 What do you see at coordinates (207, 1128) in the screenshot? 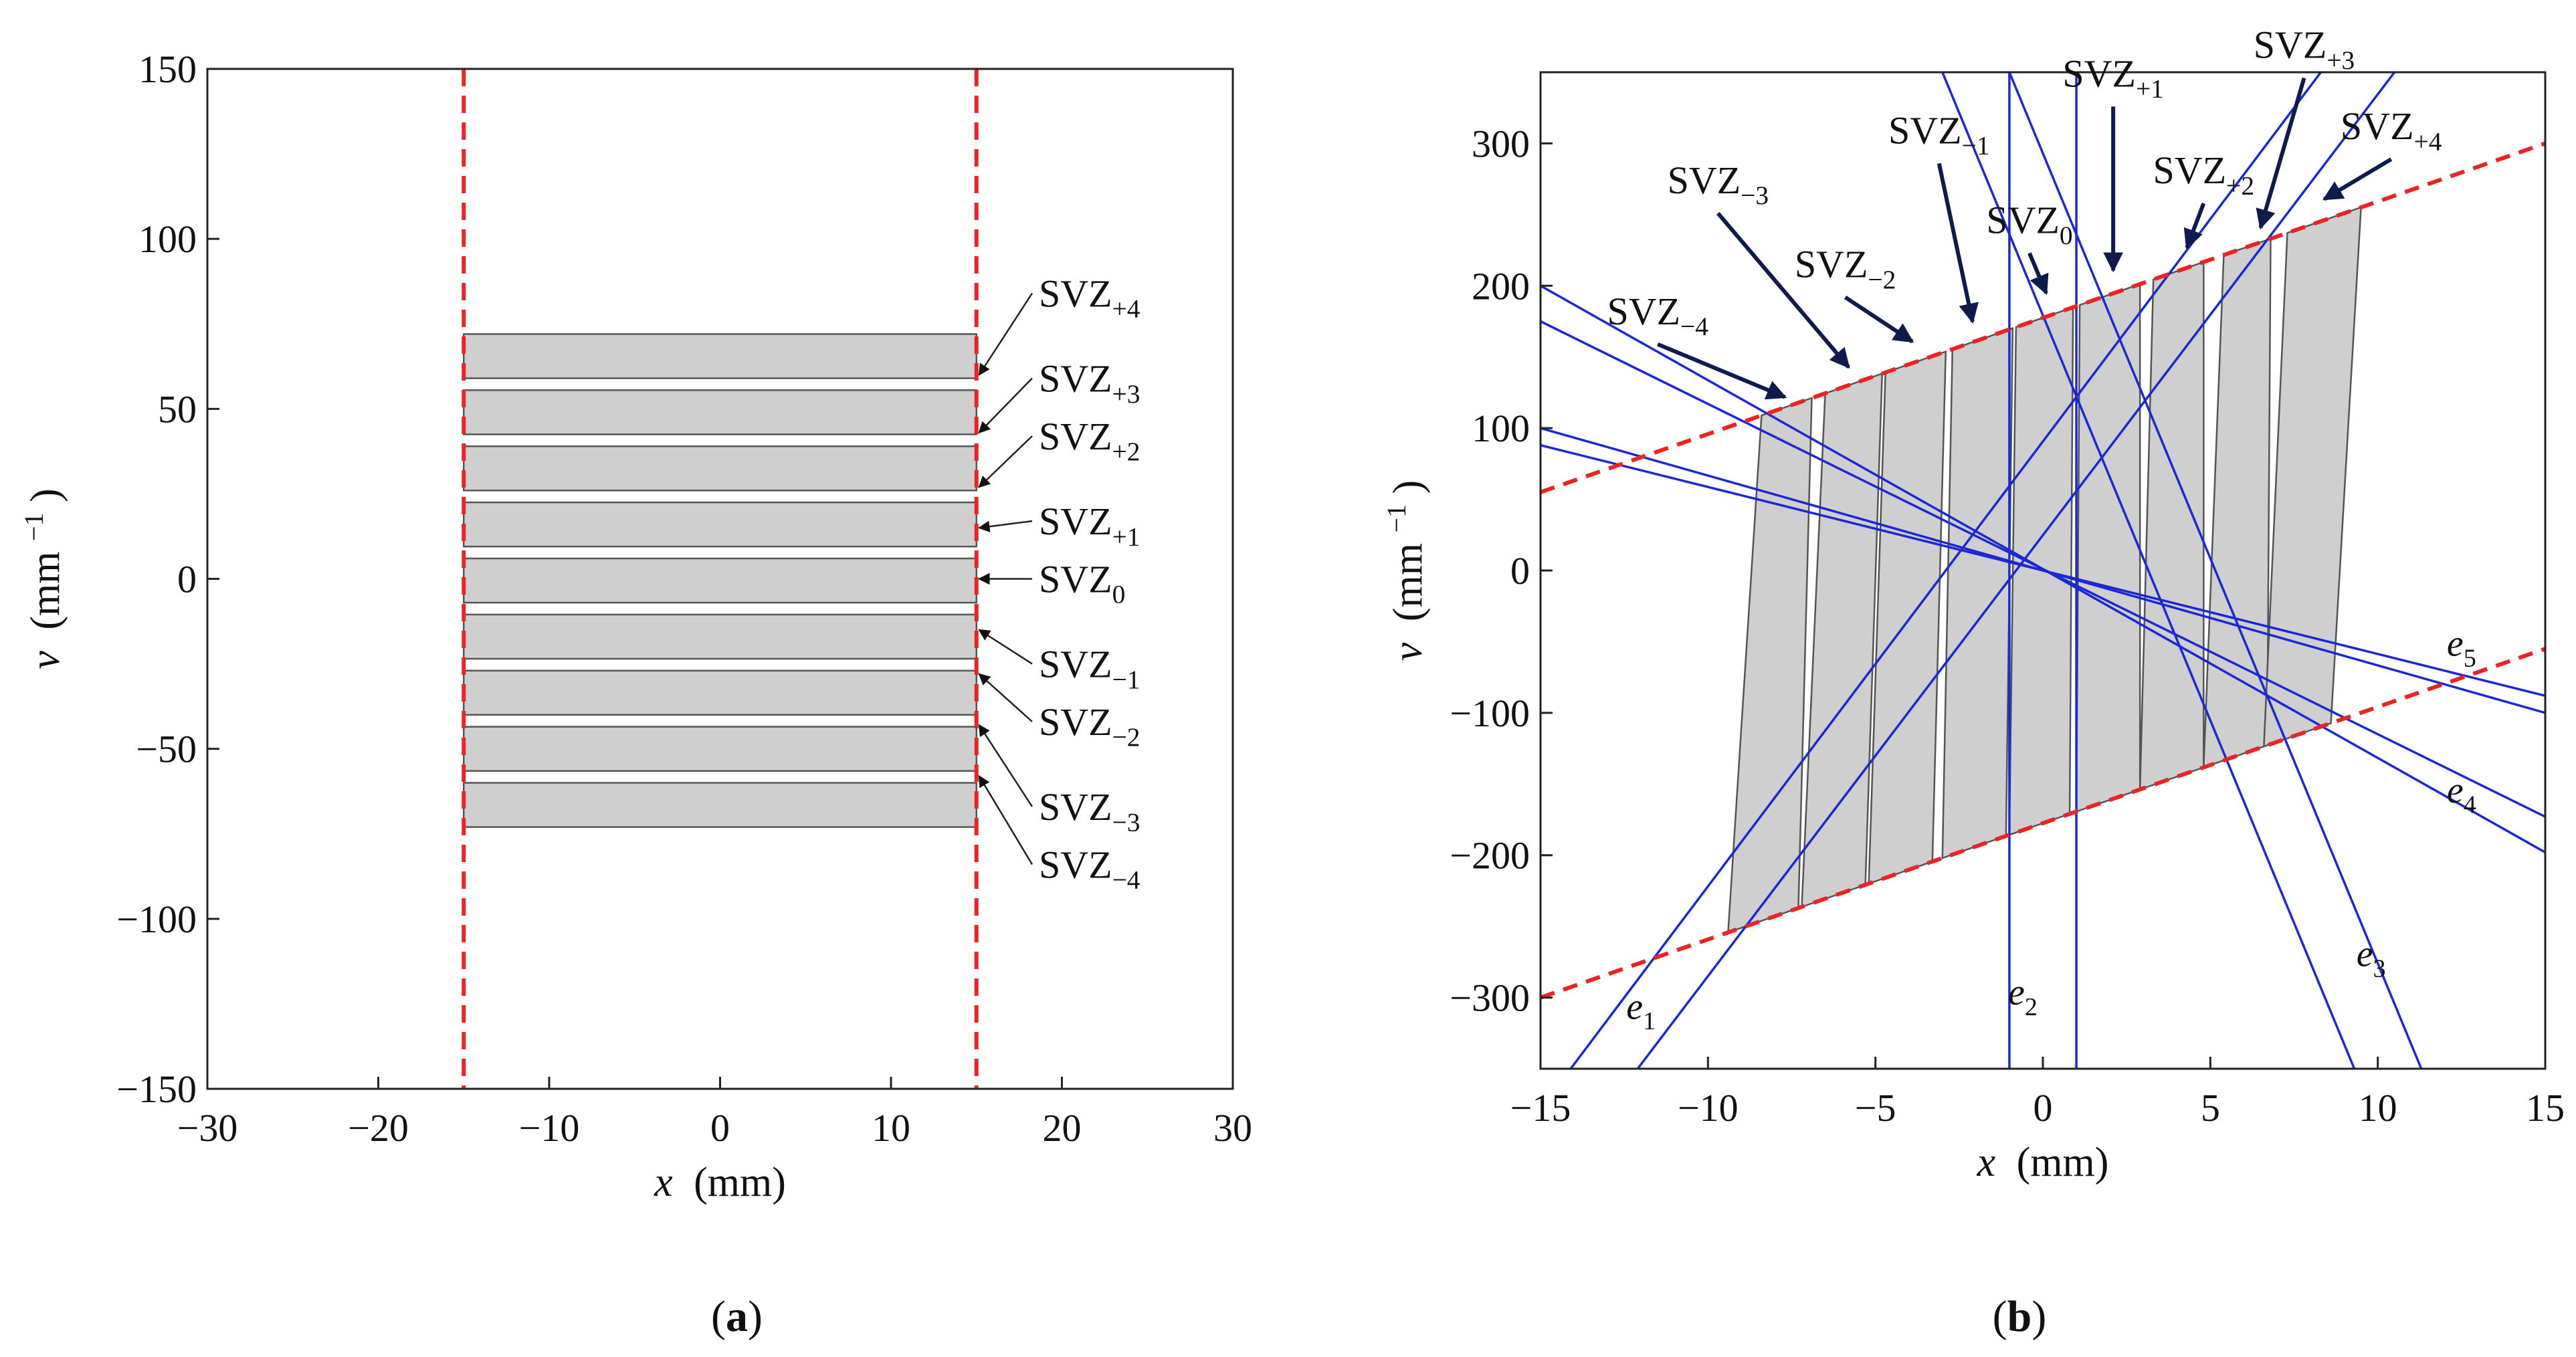
I see `panel-a-x-tick-label: −30` at bounding box center [207, 1128].